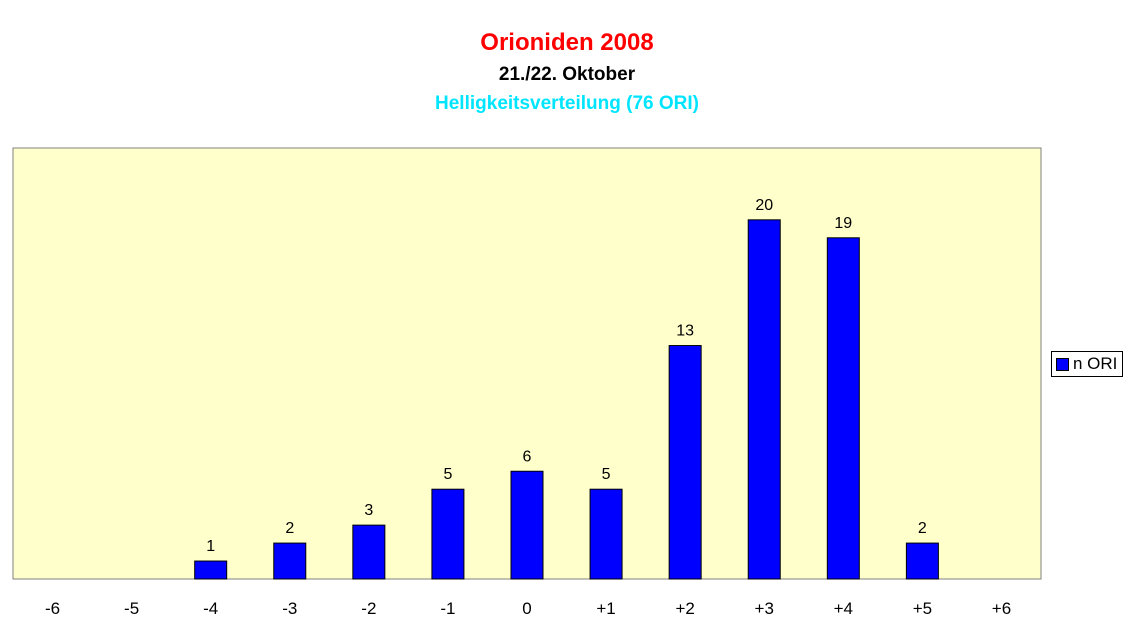  Describe the element at coordinates (605, 608) in the screenshot. I see `x-tick-label-+1: +1` at that location.